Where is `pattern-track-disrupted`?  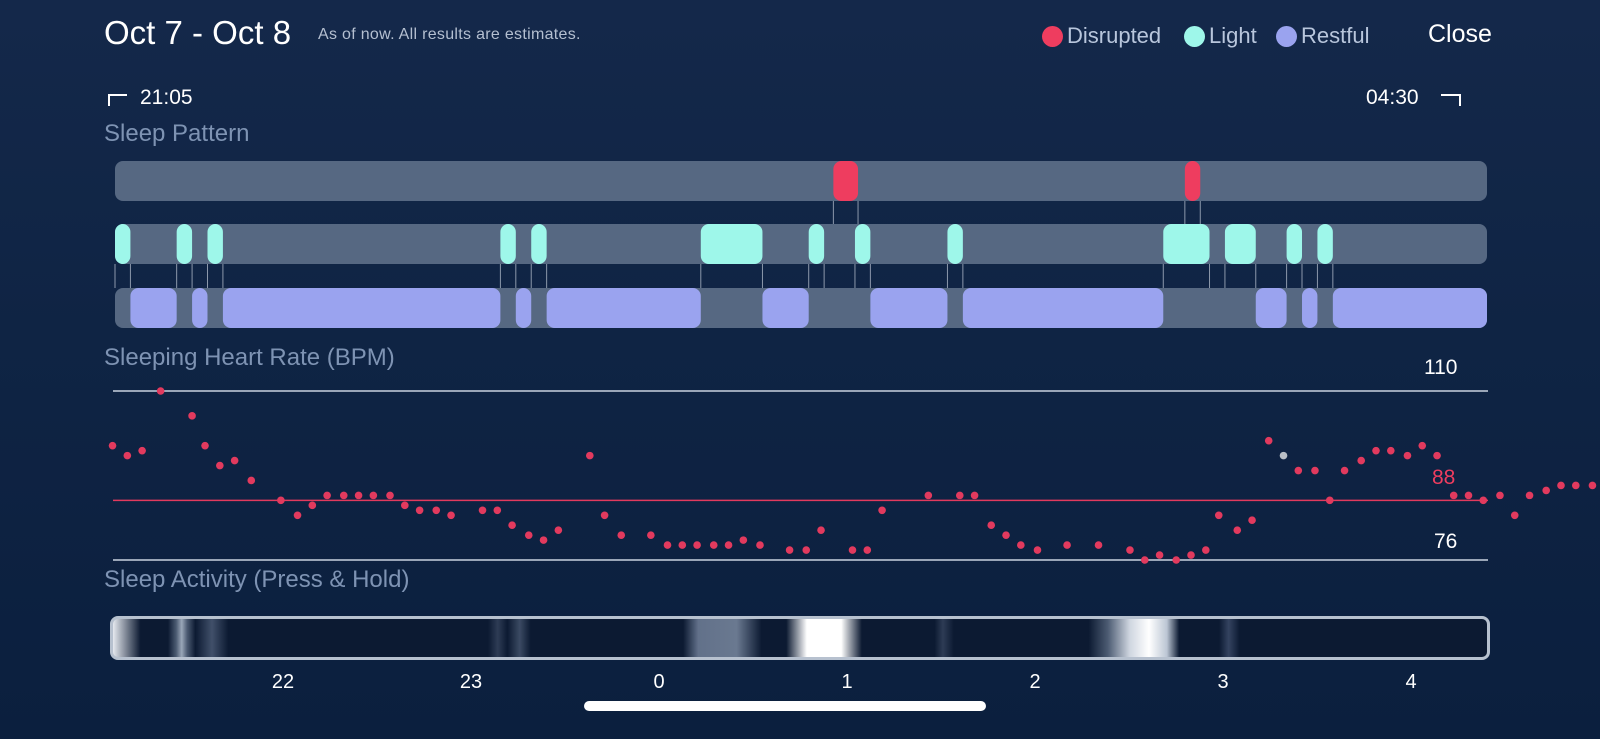
pattern-track-disrupted is located at coordinates (801, 181).